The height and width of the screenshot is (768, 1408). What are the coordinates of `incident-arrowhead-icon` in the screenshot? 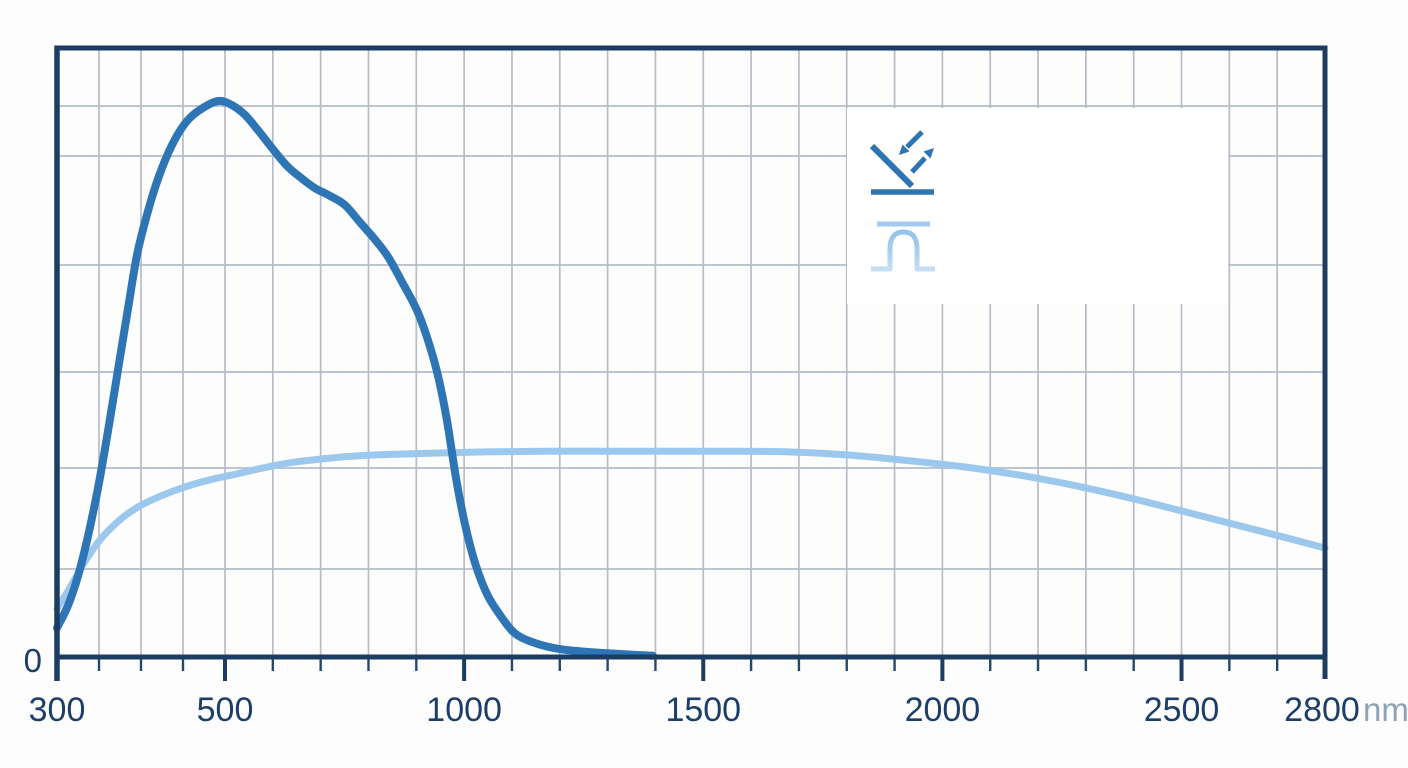 It's located at (904, 149).